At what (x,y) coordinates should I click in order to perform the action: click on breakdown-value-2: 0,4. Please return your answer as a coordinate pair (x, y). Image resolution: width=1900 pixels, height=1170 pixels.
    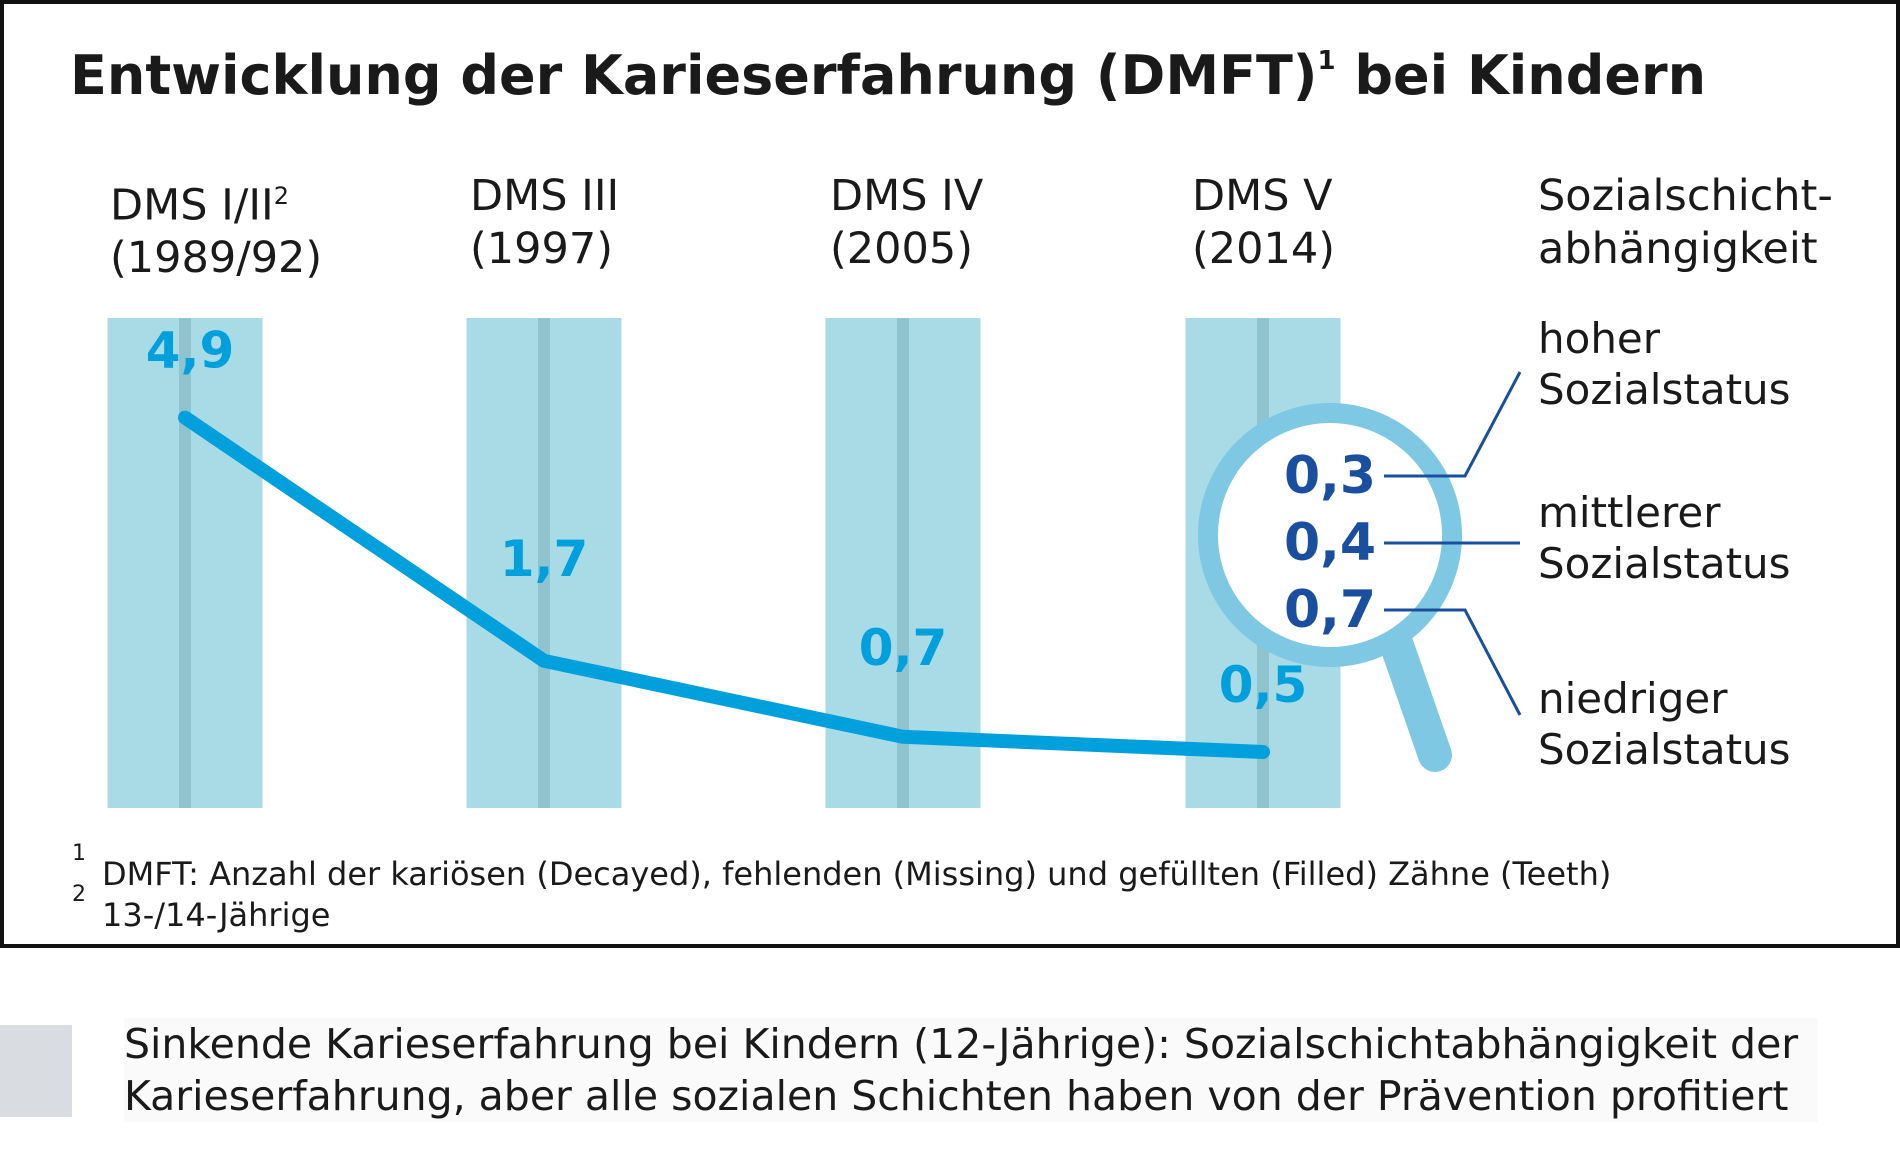
    Looking at the image, I should click on (1330, 543).